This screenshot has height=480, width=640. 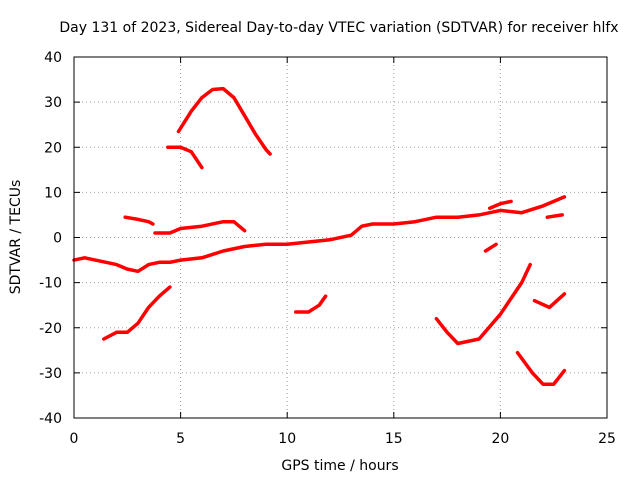 What do you see at coordinates (541, 368) in the screenshot?
I see `series-lower-far-right` at bounding box center [541, 368].